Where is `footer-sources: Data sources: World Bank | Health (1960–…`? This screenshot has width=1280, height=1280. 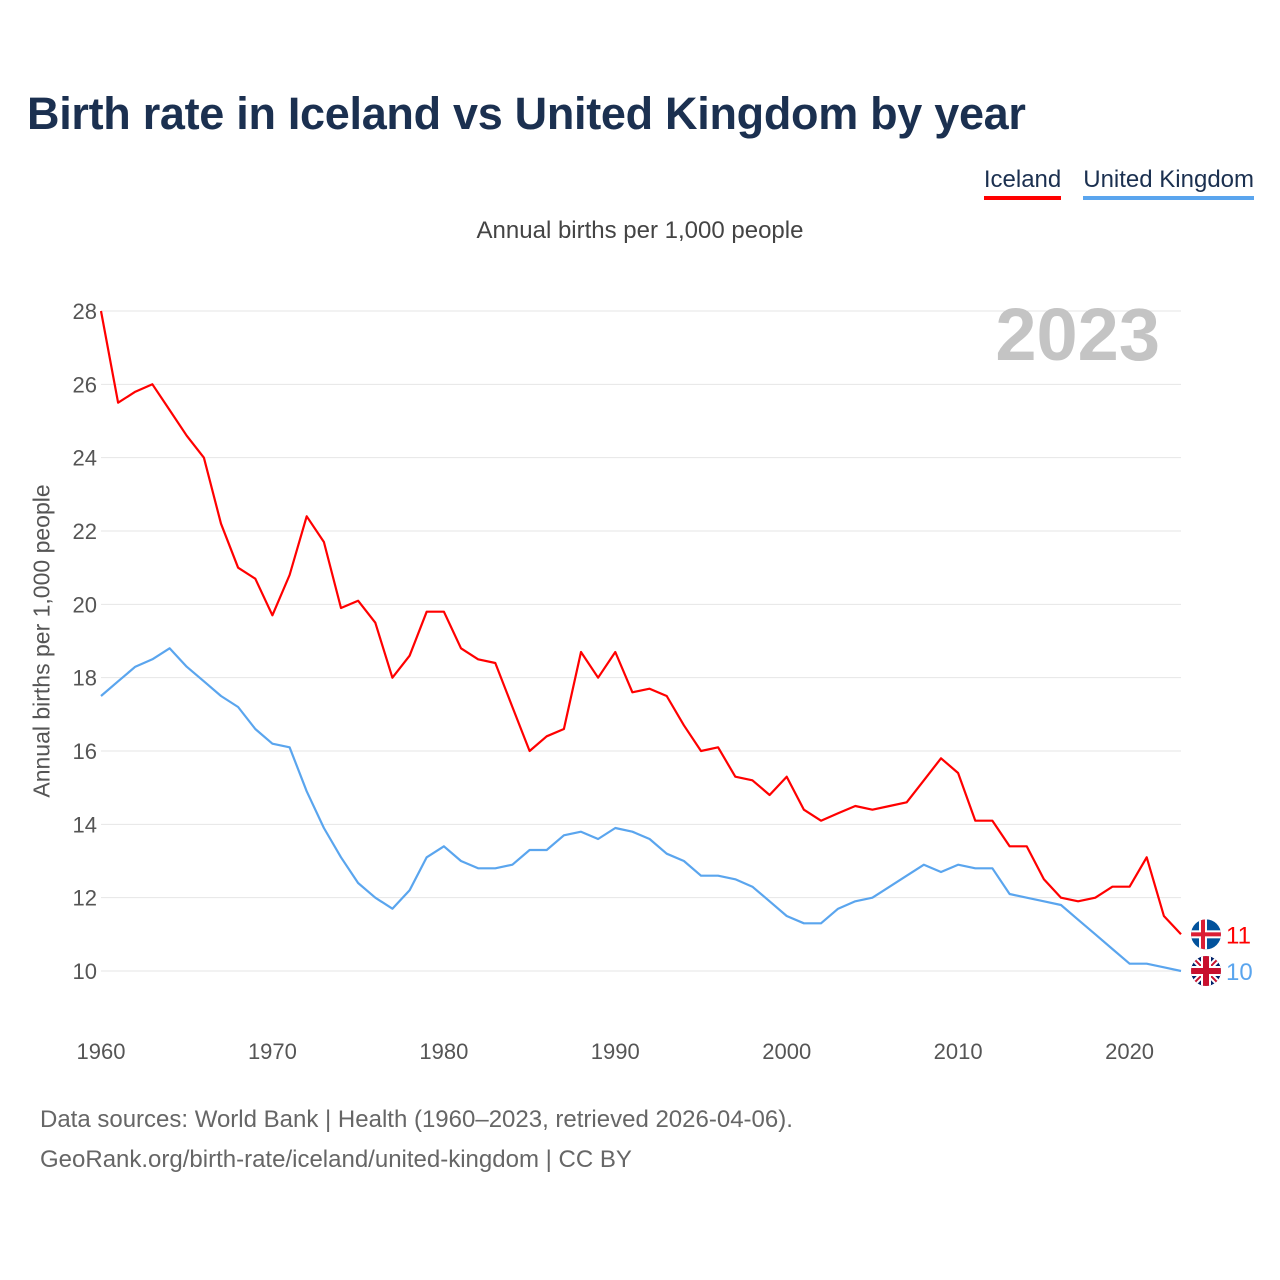 footer-sources: Data sources: World Bank | Health (1960–… is located at coordinates (416, 1119).